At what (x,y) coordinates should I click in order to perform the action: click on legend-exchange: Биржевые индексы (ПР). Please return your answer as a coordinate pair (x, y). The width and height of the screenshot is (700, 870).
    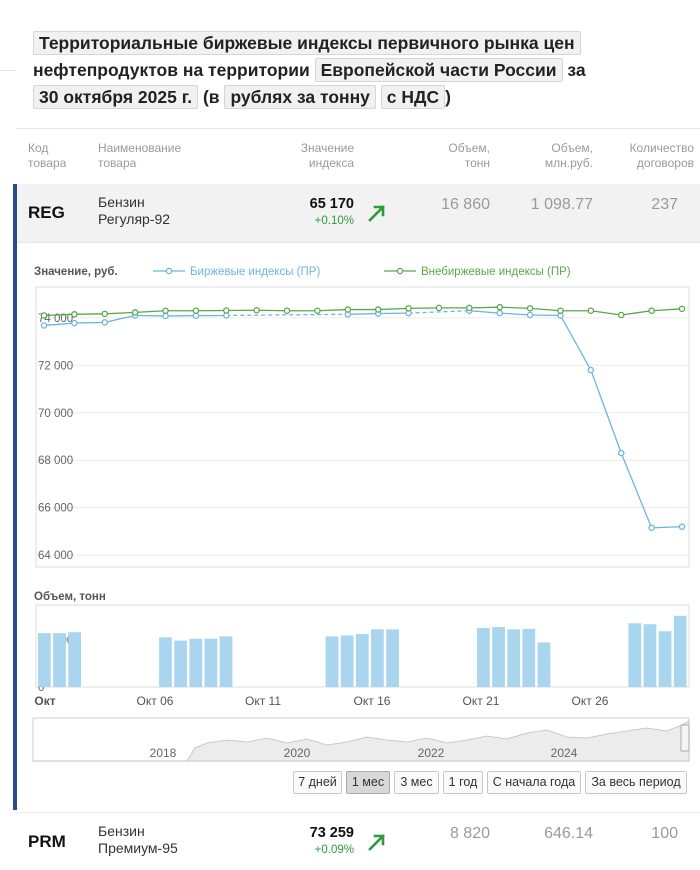
    Looking at the image, I should click on (236, 272).